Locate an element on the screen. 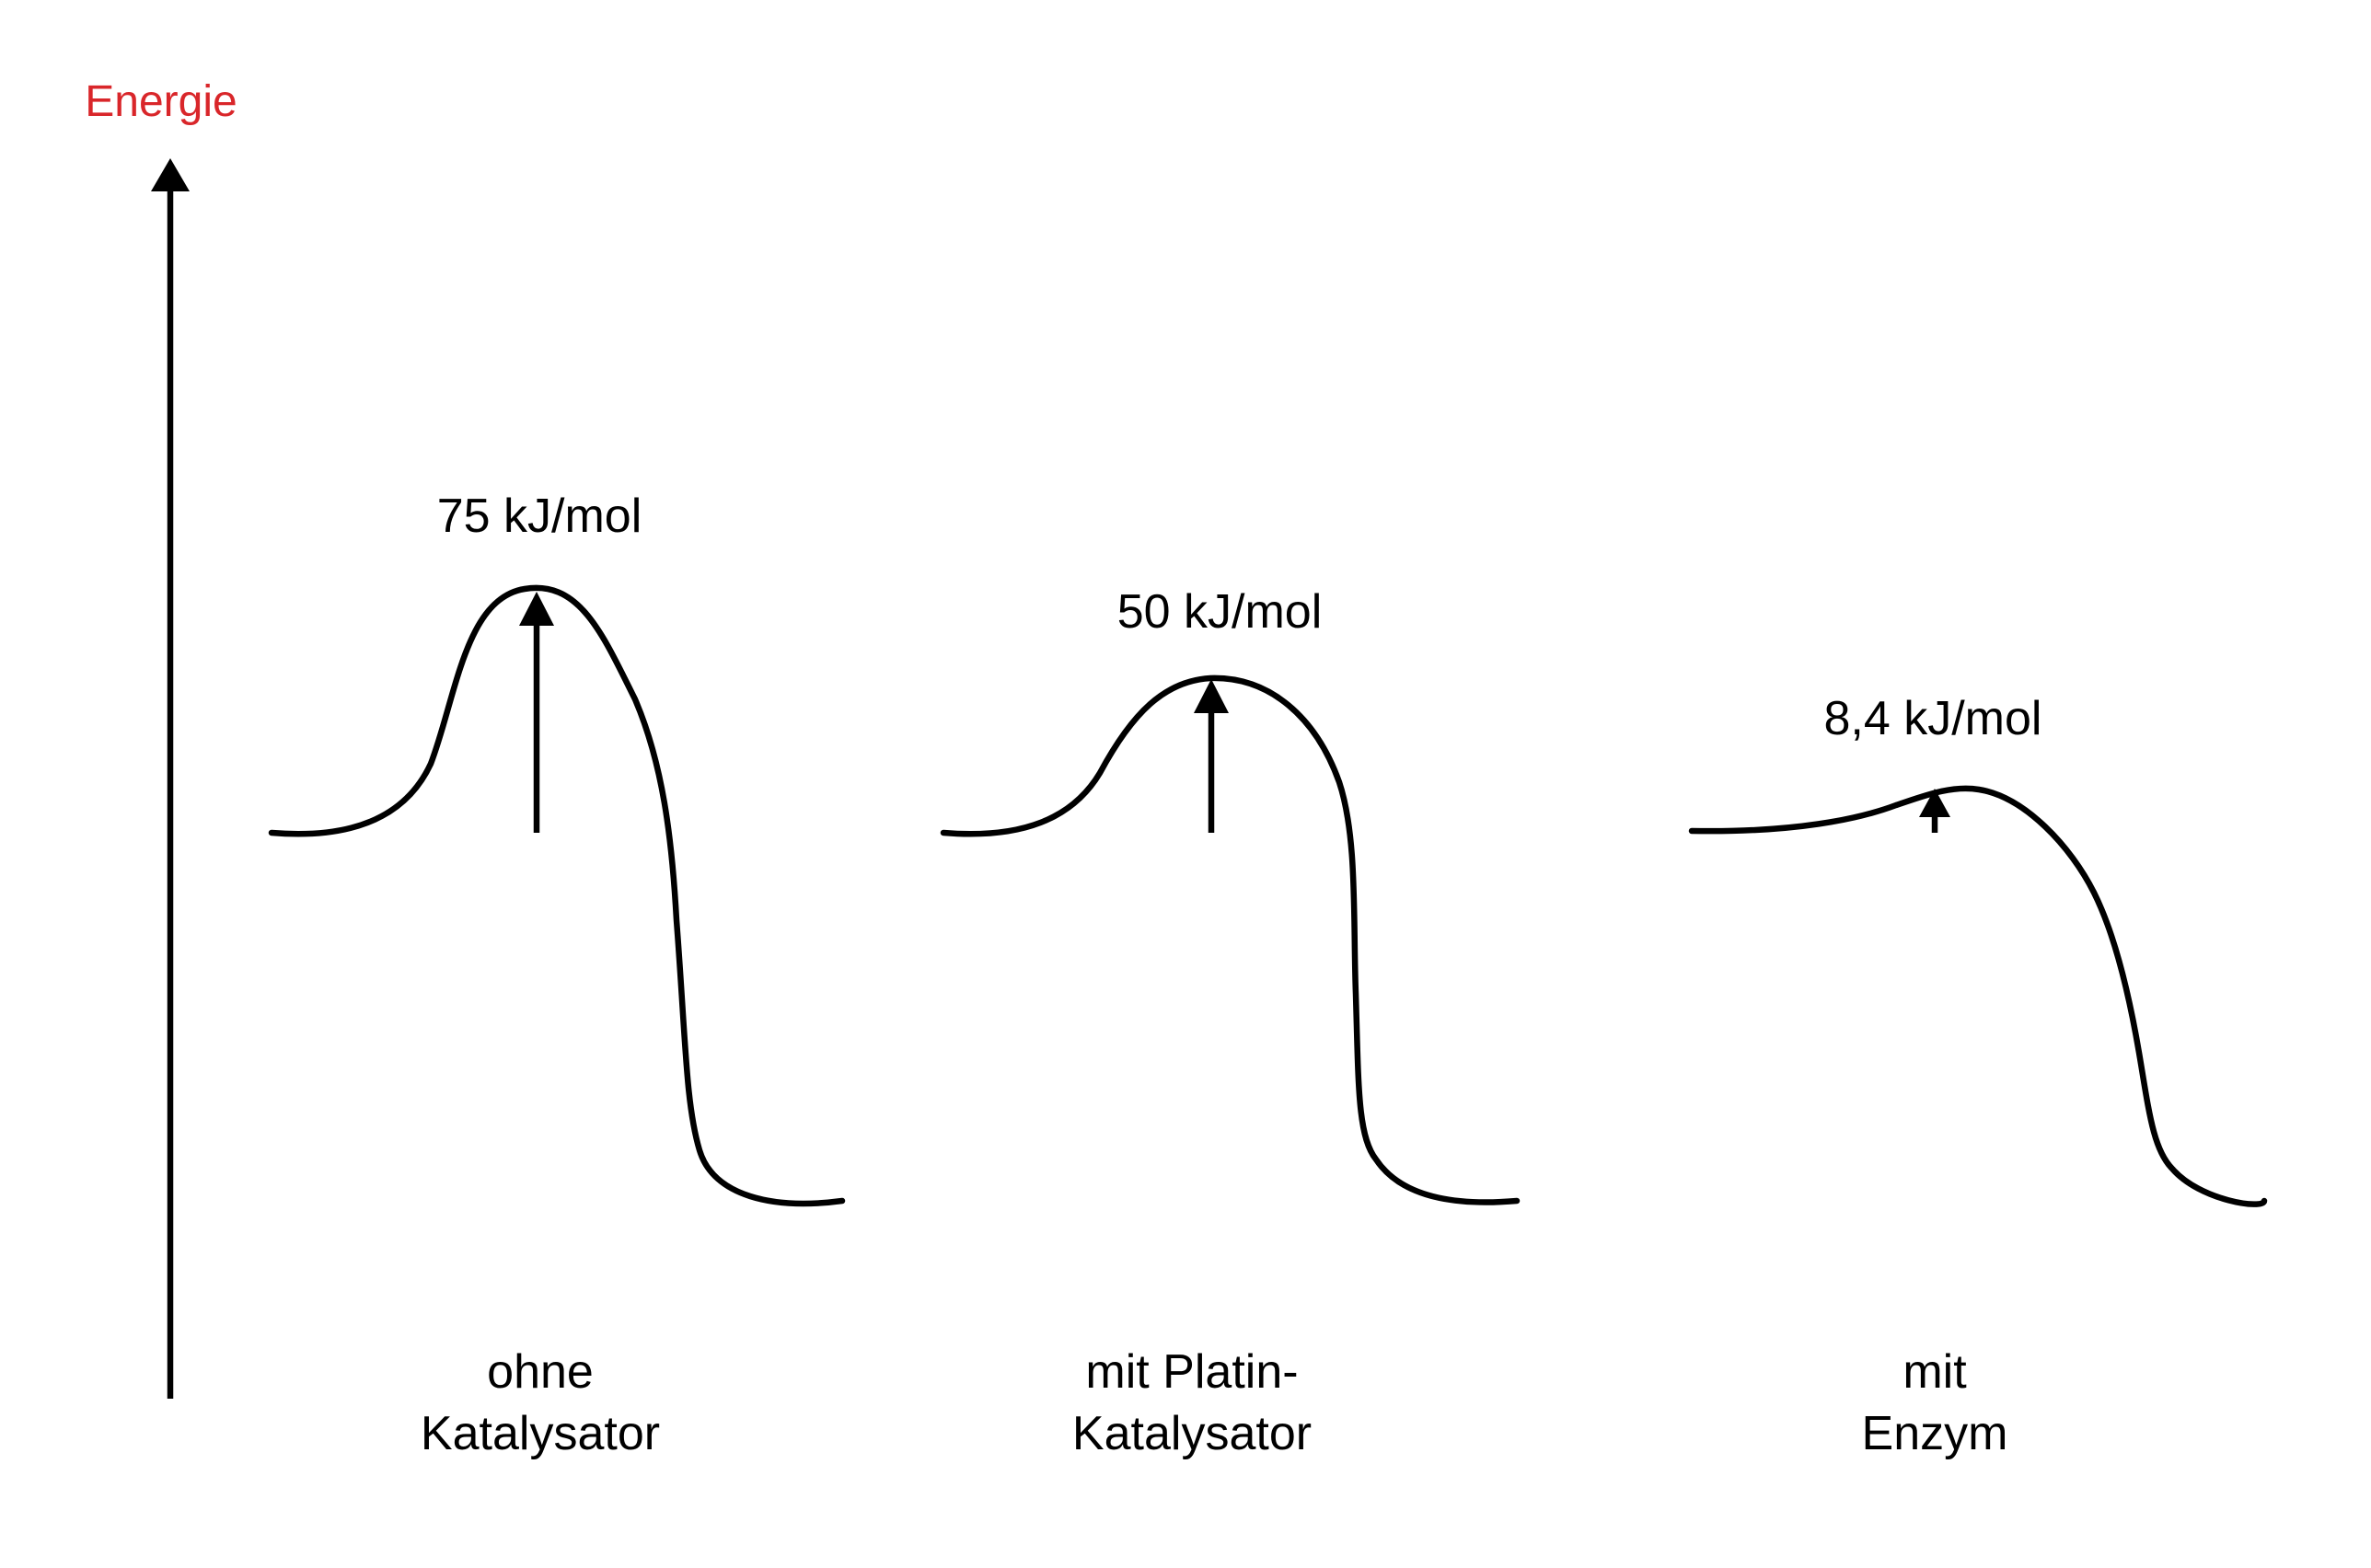 The image size is (2371, 1568). case-name-platinum-catalyst-line2: Katalysator is located at coordinates (1192, 1433).